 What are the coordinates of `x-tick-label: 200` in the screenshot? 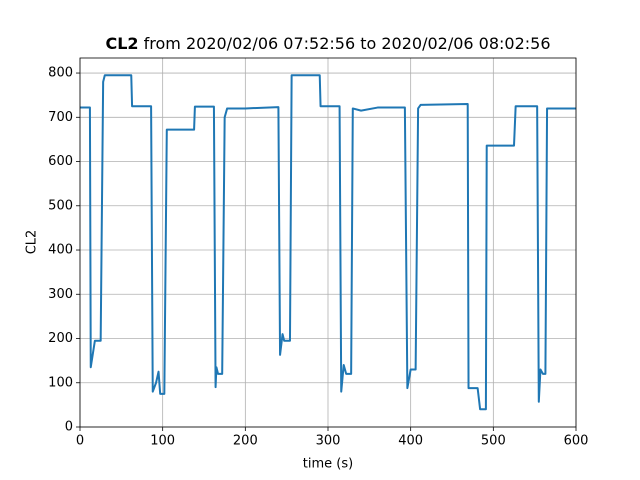 It's located at (245, 441).